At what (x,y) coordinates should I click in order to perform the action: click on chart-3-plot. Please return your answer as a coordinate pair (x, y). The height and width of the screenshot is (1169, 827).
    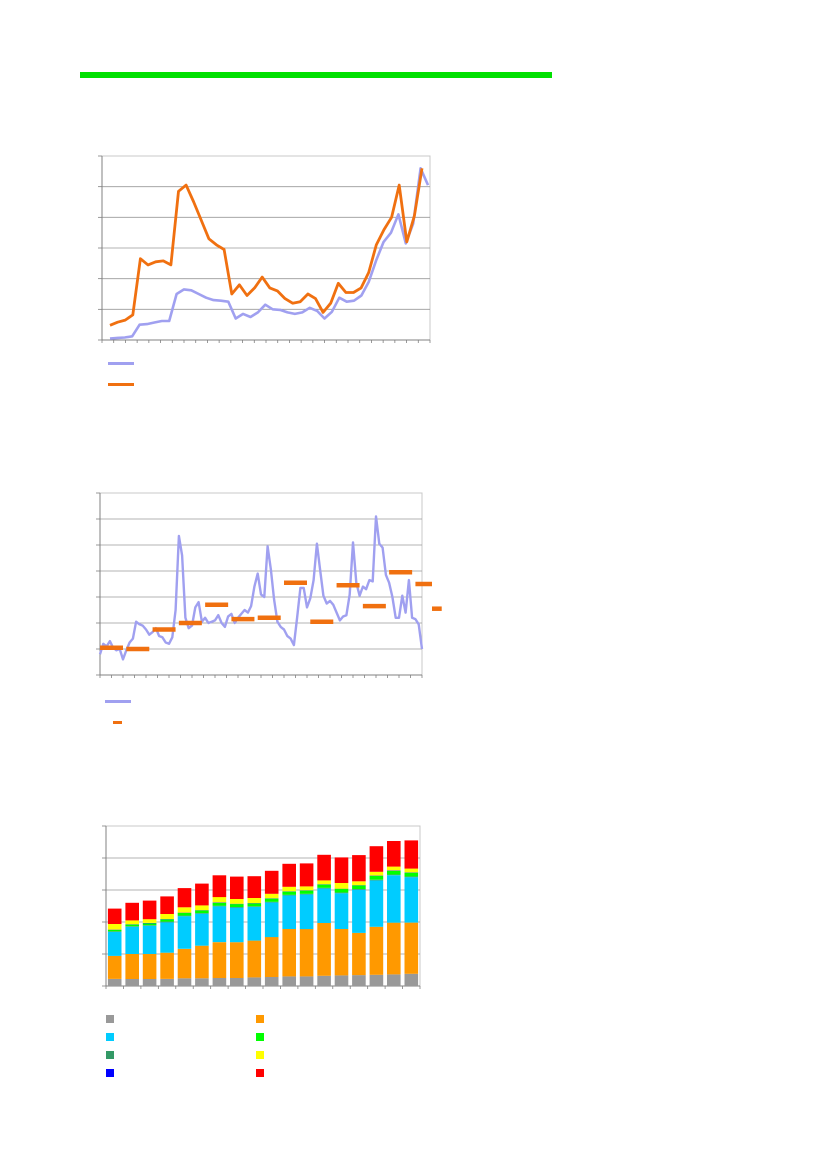
    Looking at the image, I should click on (261, 907).